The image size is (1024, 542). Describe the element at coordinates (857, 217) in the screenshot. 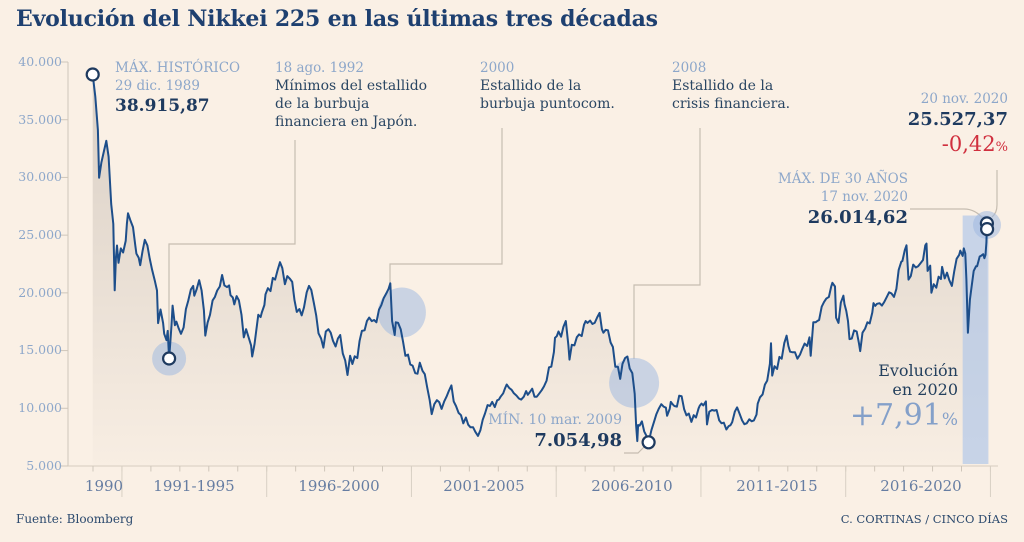

I see `max30-value: 26.014,62` at that location.